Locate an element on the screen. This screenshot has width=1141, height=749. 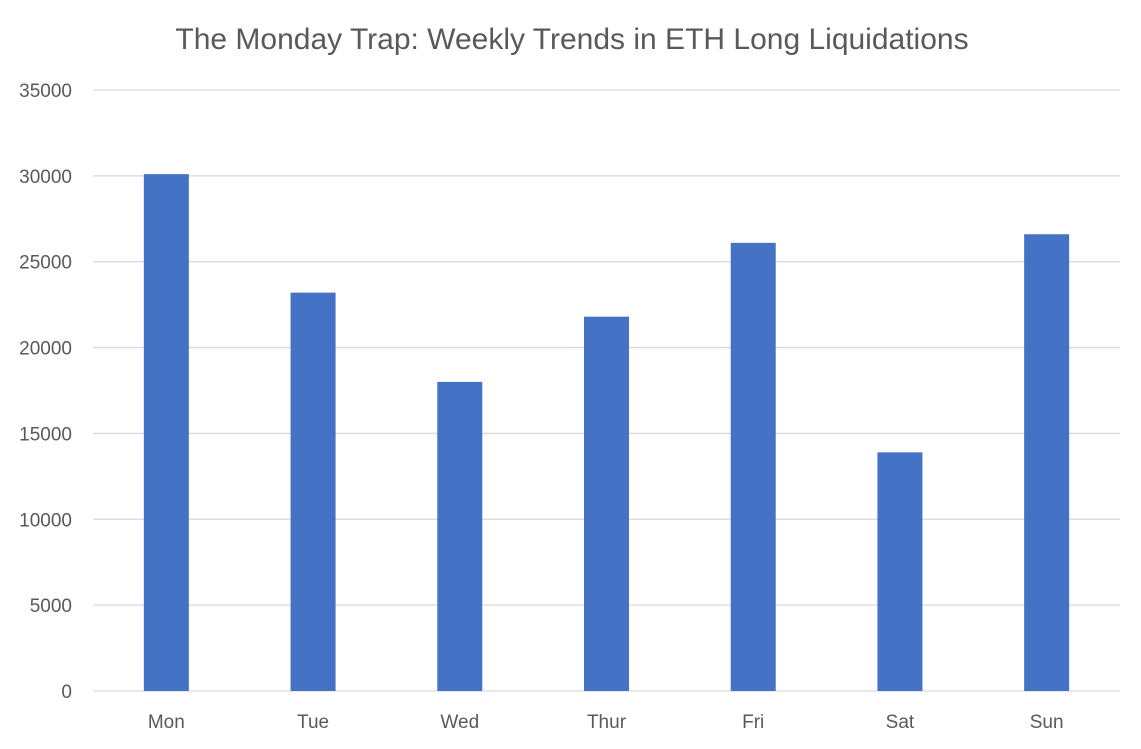
y-tick-label: 25000 is located at coordinates (45, 263).